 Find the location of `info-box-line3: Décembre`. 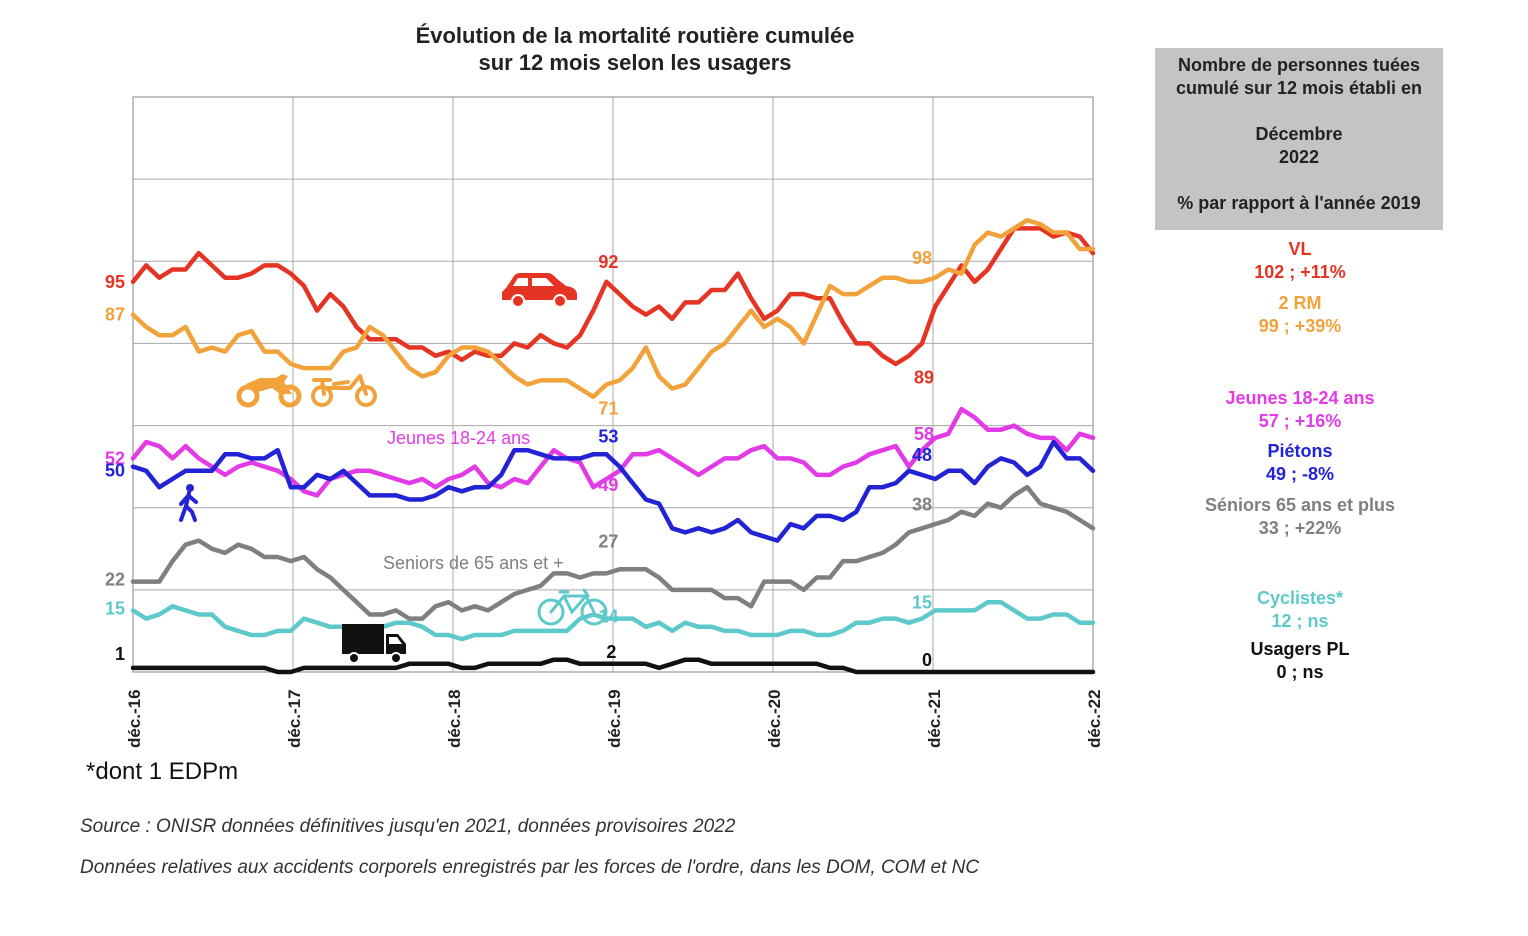

info-box-line3: Décembre is located at coordinates (1299, 134).